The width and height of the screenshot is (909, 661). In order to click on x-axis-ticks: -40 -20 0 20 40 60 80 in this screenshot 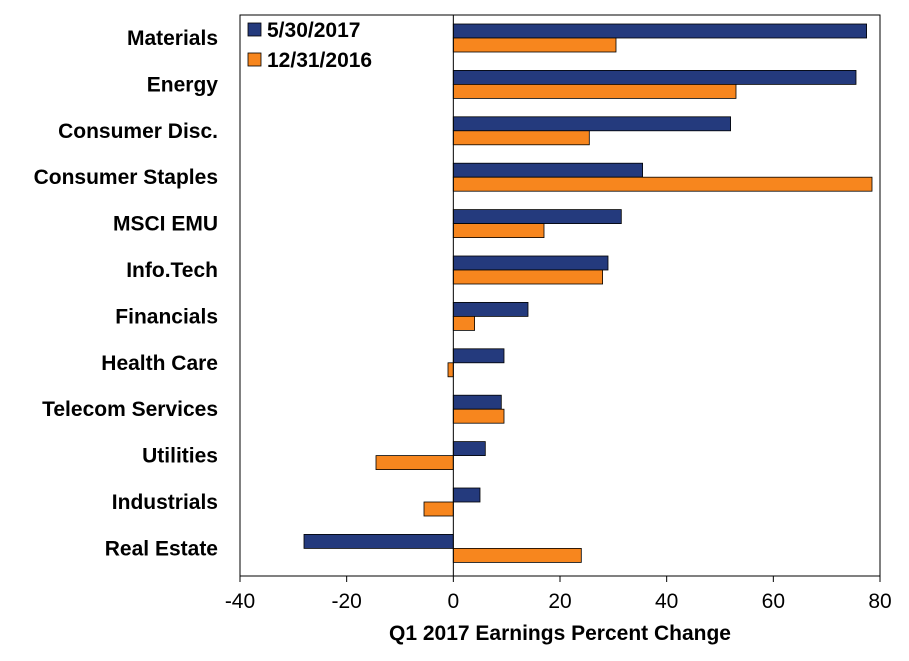, I will do `click(558, 594)`.